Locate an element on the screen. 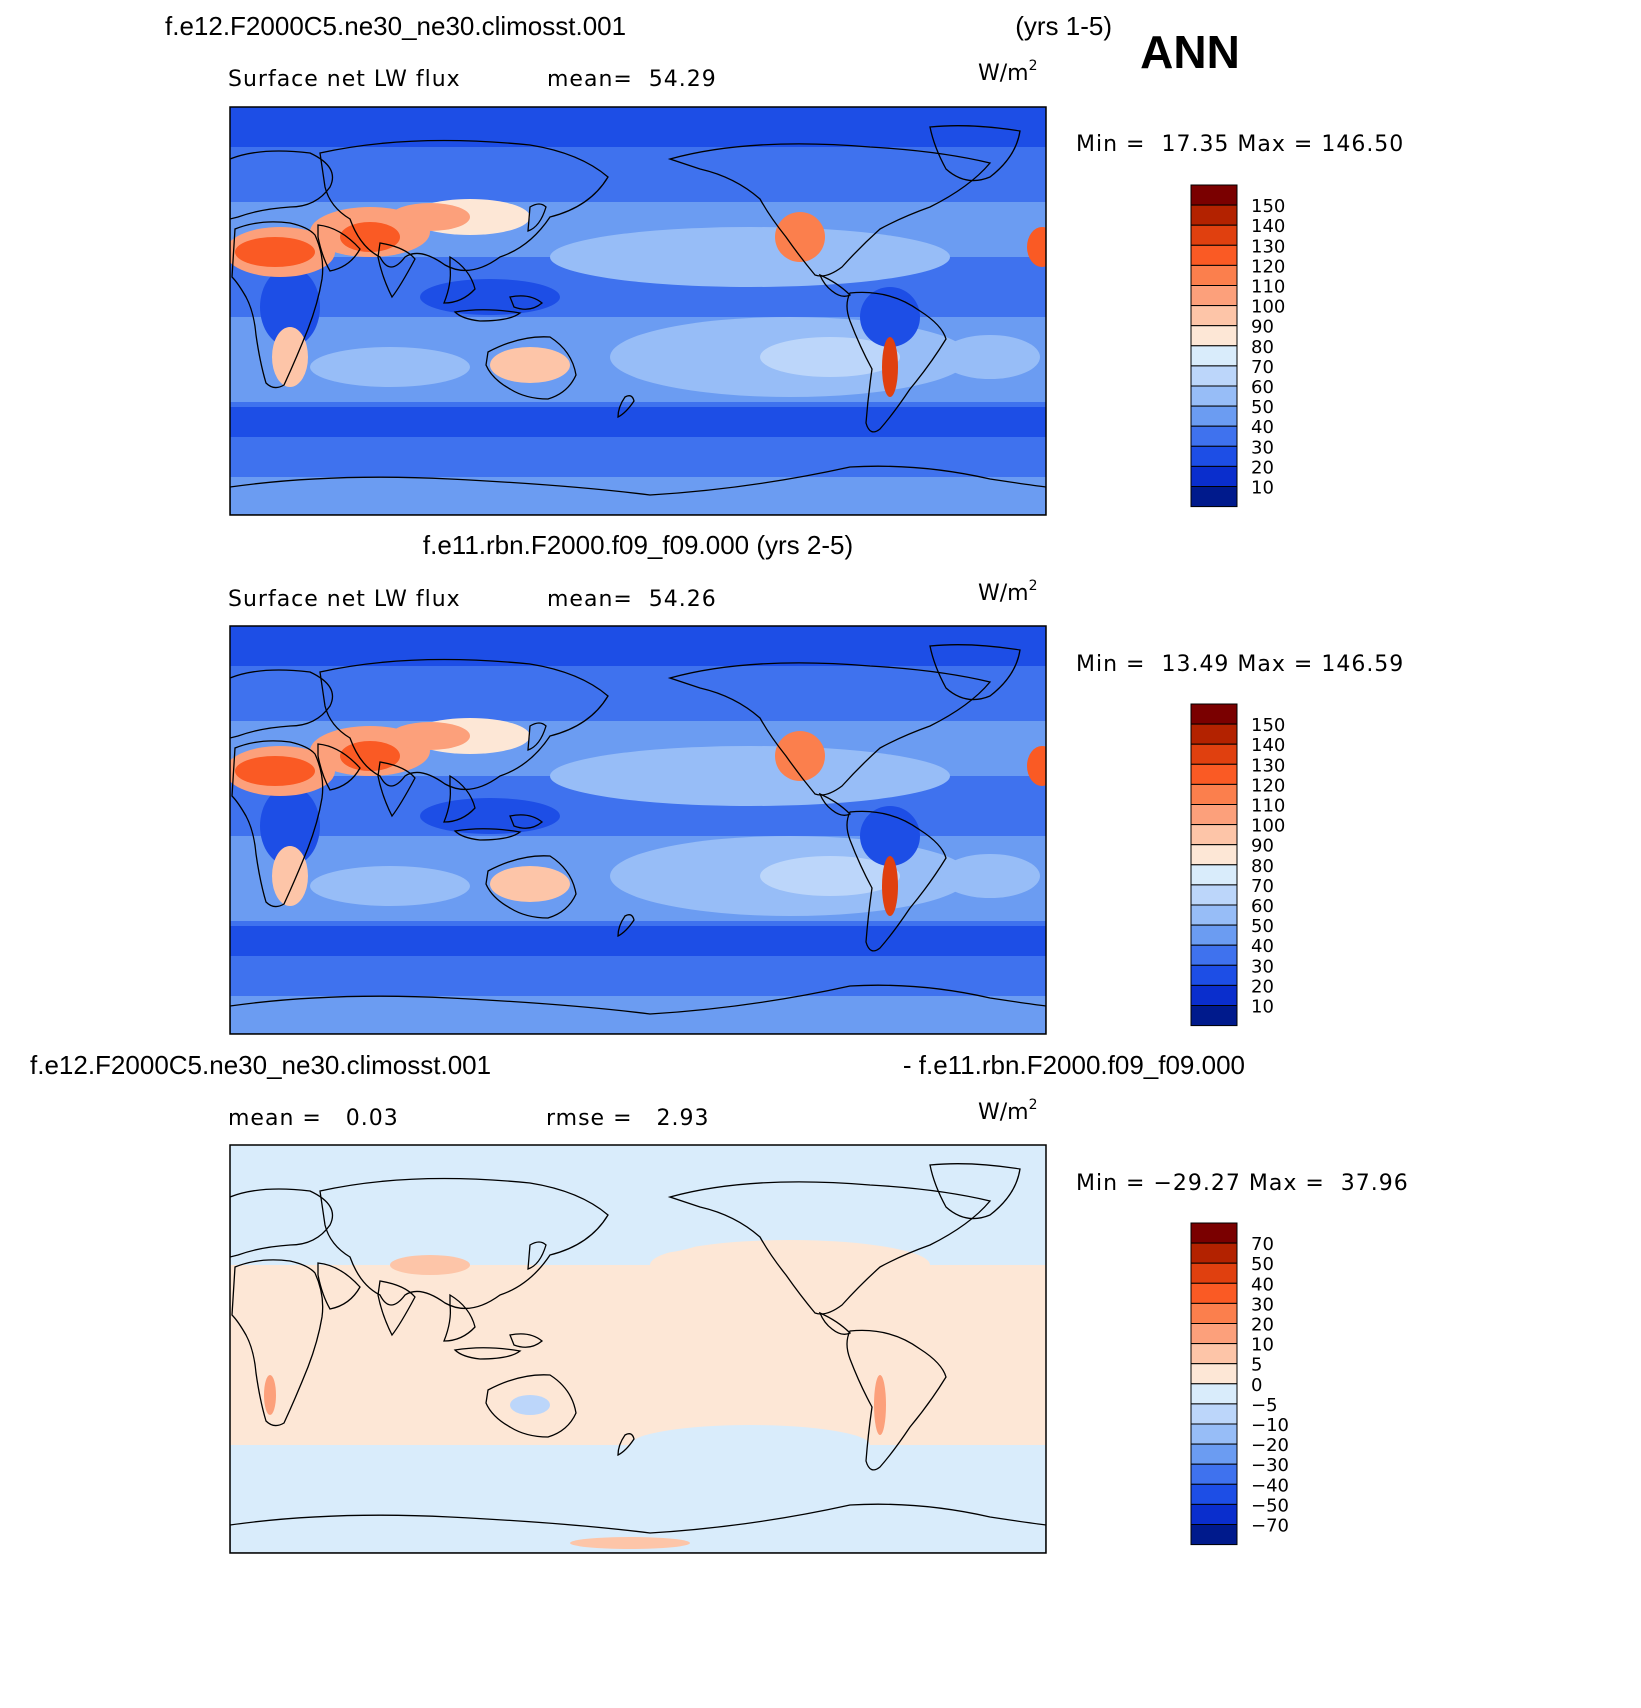 The image size is (1641, 1708). panel-3-map is located at coordinates (638, 1349).